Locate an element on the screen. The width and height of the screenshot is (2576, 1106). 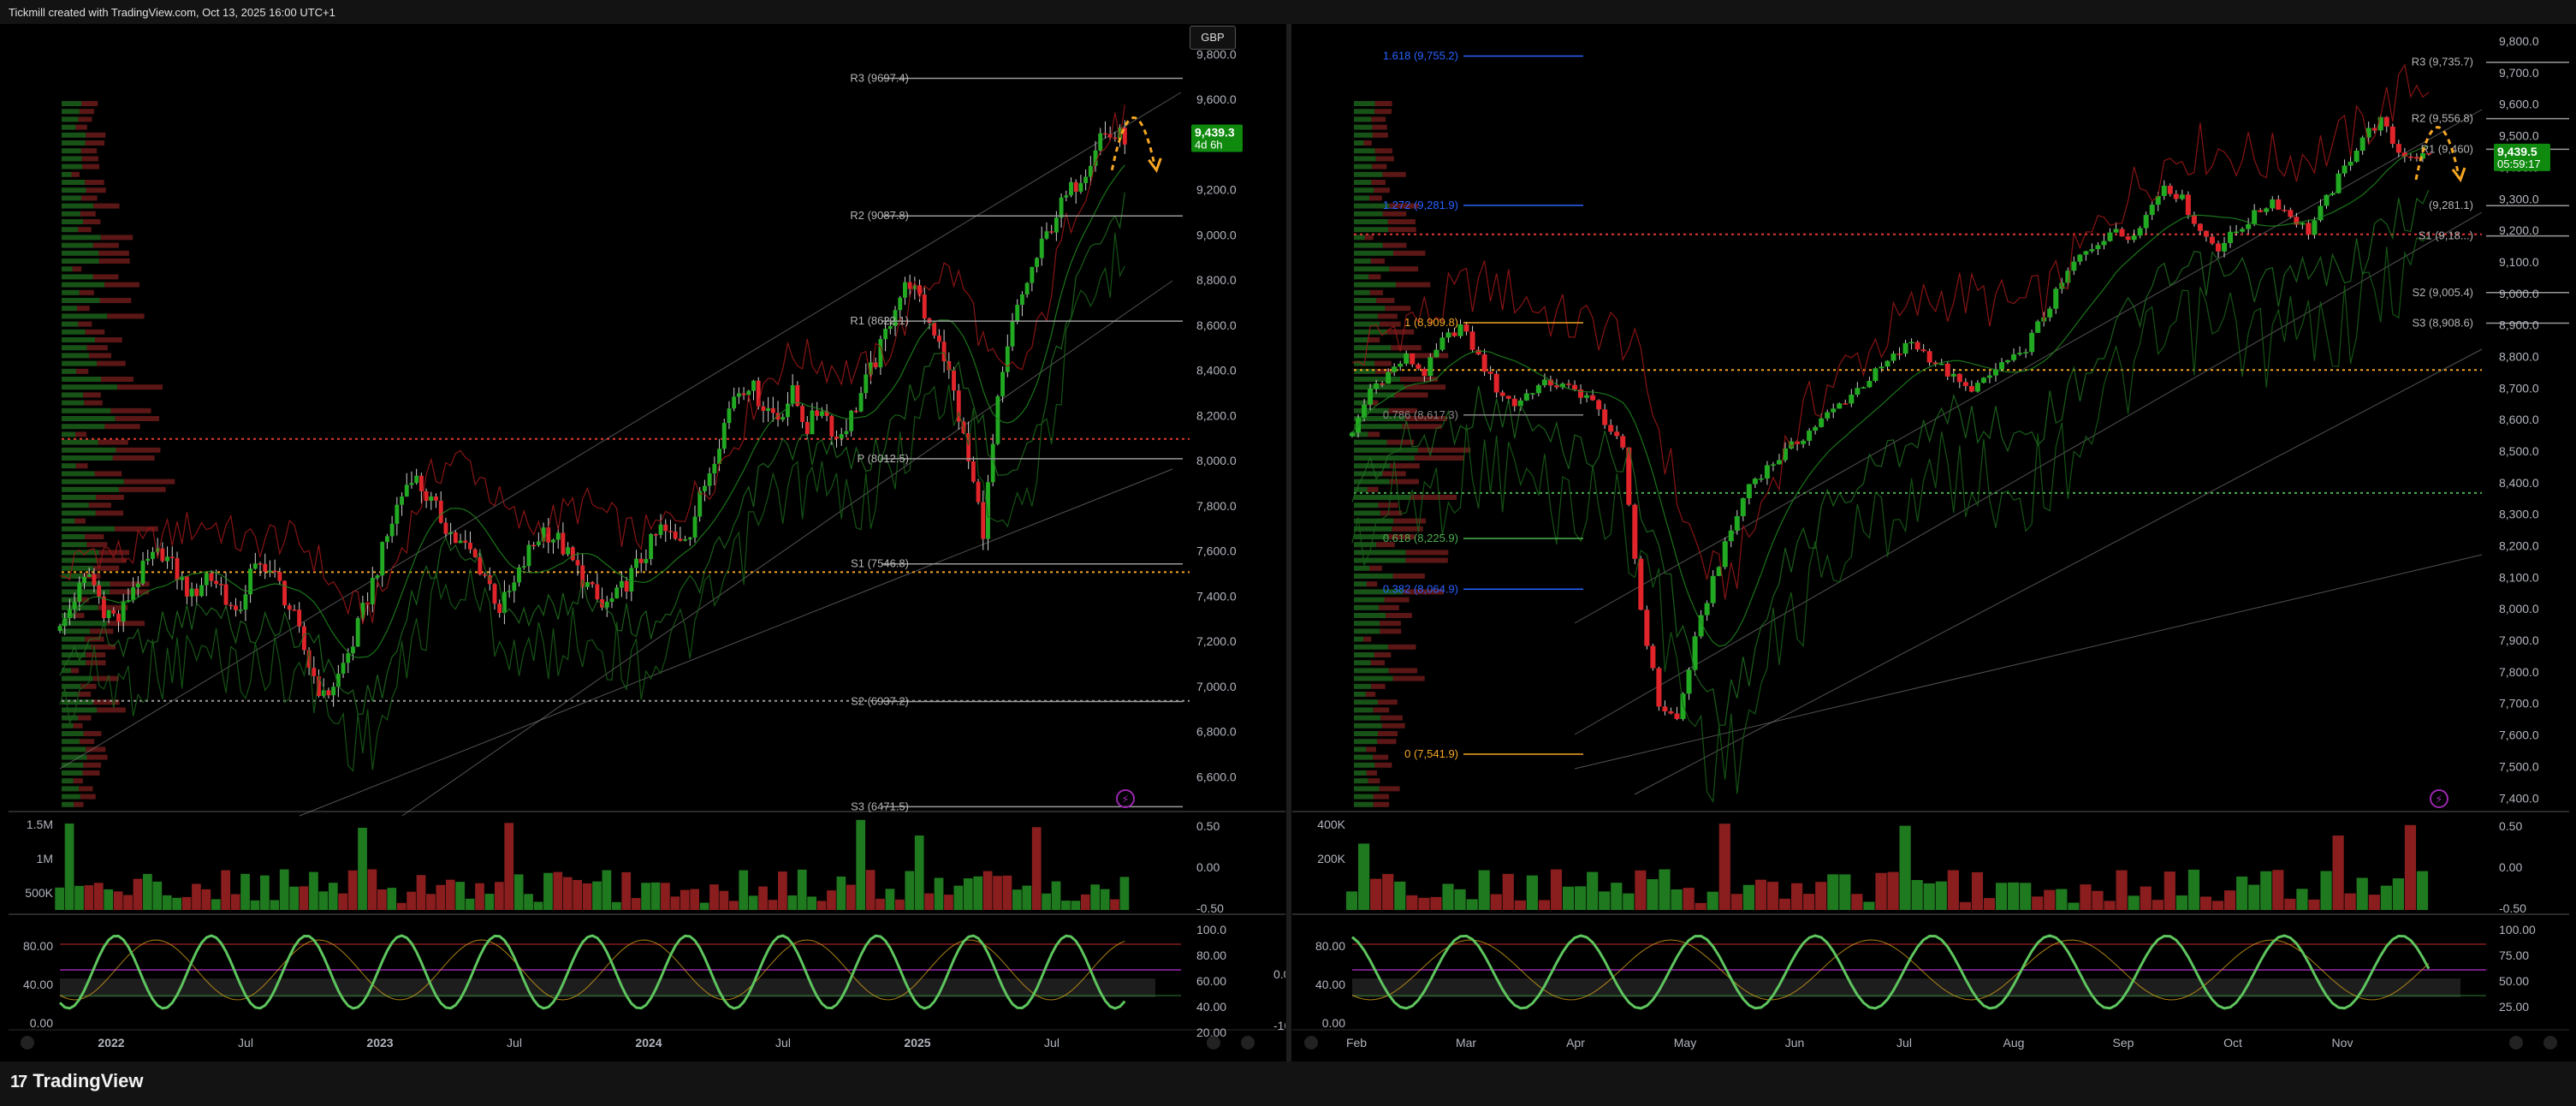
y-axis-tick: 8,300.0 is located at coordinates (2519, 515).